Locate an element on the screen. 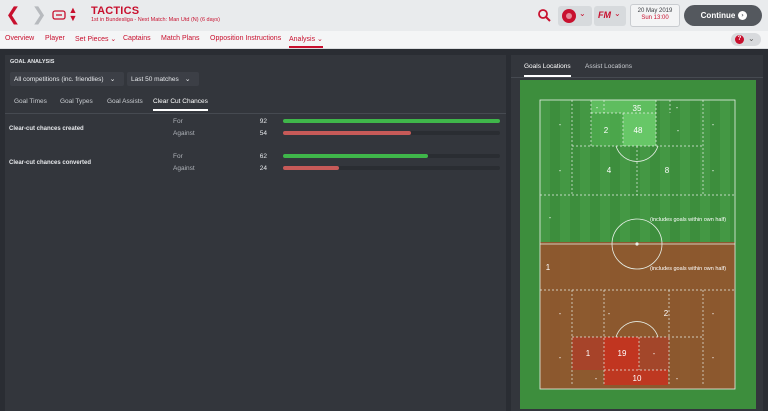 This screenshot has height=411, width=768. tab-captains: Captains is located at coordinates (137, 38).